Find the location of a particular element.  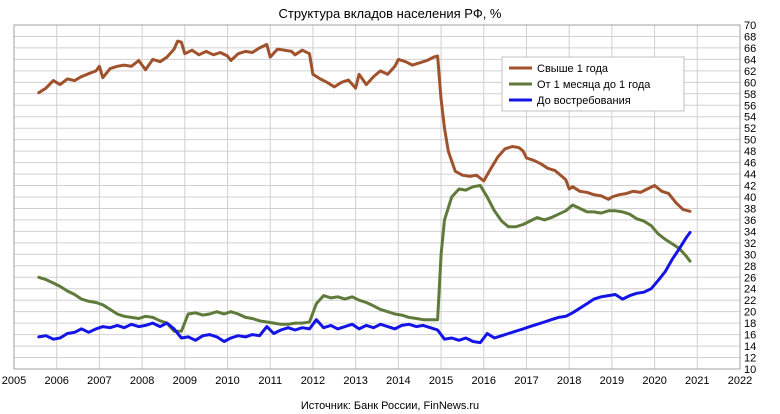

y-tick-label: 12 is located at coordinates (750, 359).